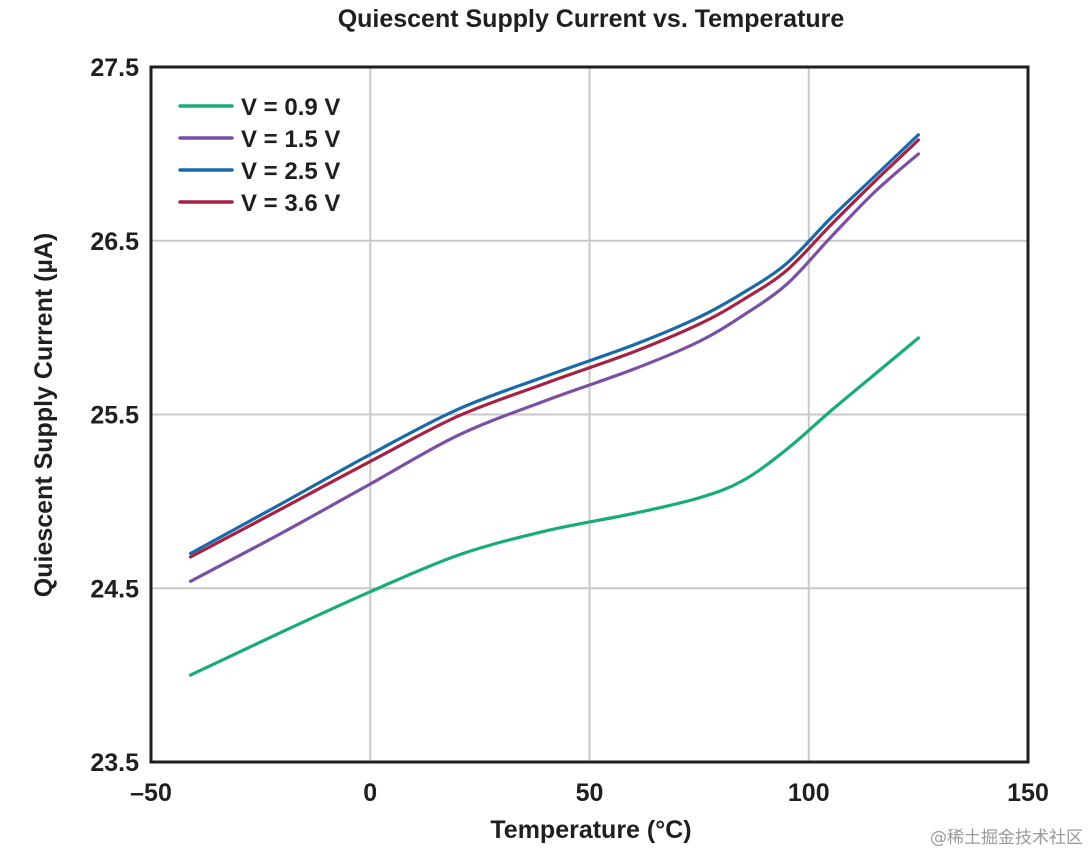 The image size is (1091, 855). What do you see at coordinates (290, 139) in the screenshot?
I see `legend-label: V = 1.5 V` at bounding box center [290, 139].